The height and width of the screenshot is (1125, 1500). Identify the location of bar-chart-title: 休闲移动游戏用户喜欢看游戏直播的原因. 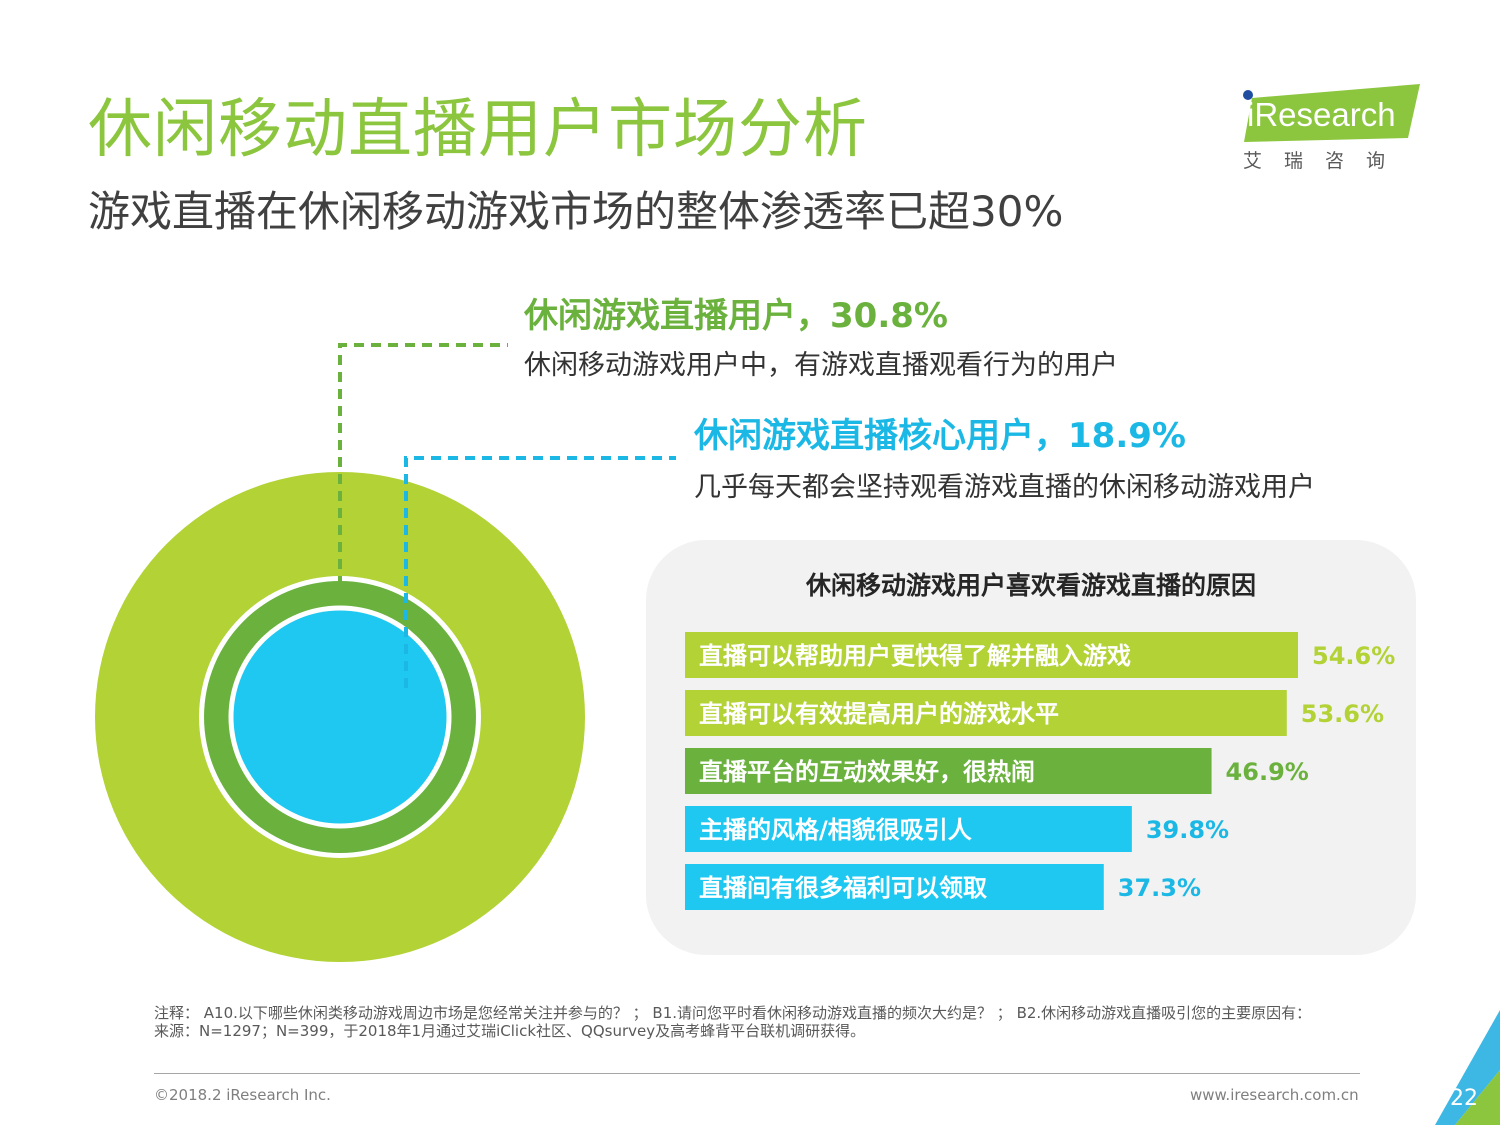
(1030, 585).